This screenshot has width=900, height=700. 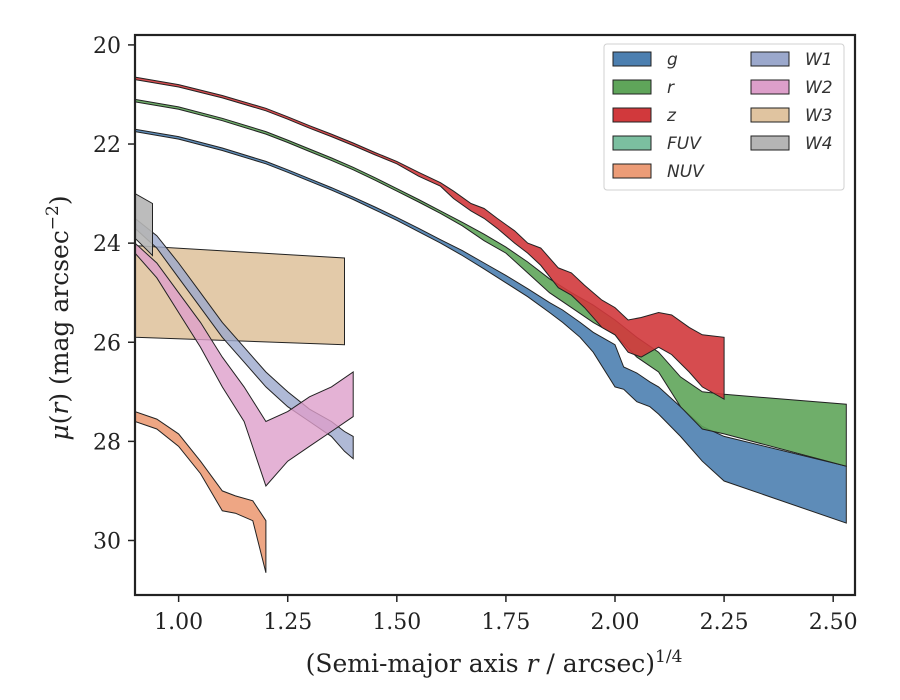 What do you see at coordinates (114, 294) in the screenshot?
I see `y-axis: 20 22 24 26 28 30` at bounding box center [114, 294].